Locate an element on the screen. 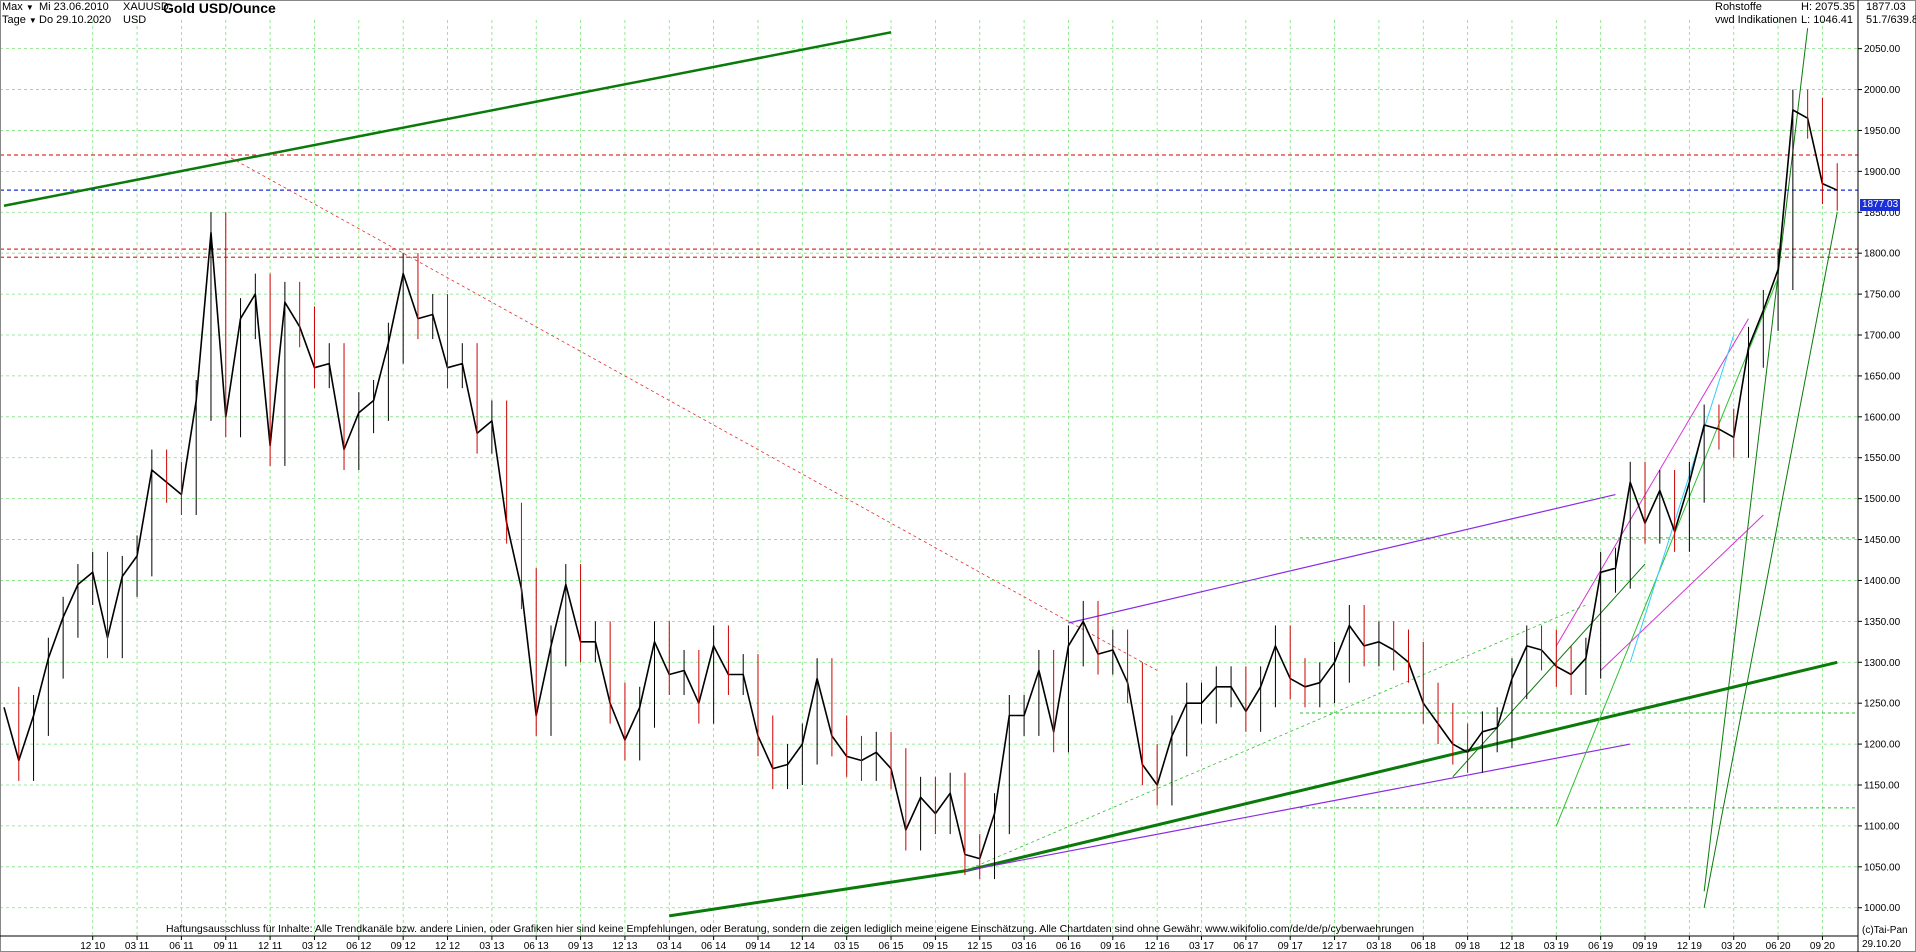 Image resolution: width=1916 pixels, height=952 pixels. x-tick-label: 03 16 is located at coordinates (1024, 946).